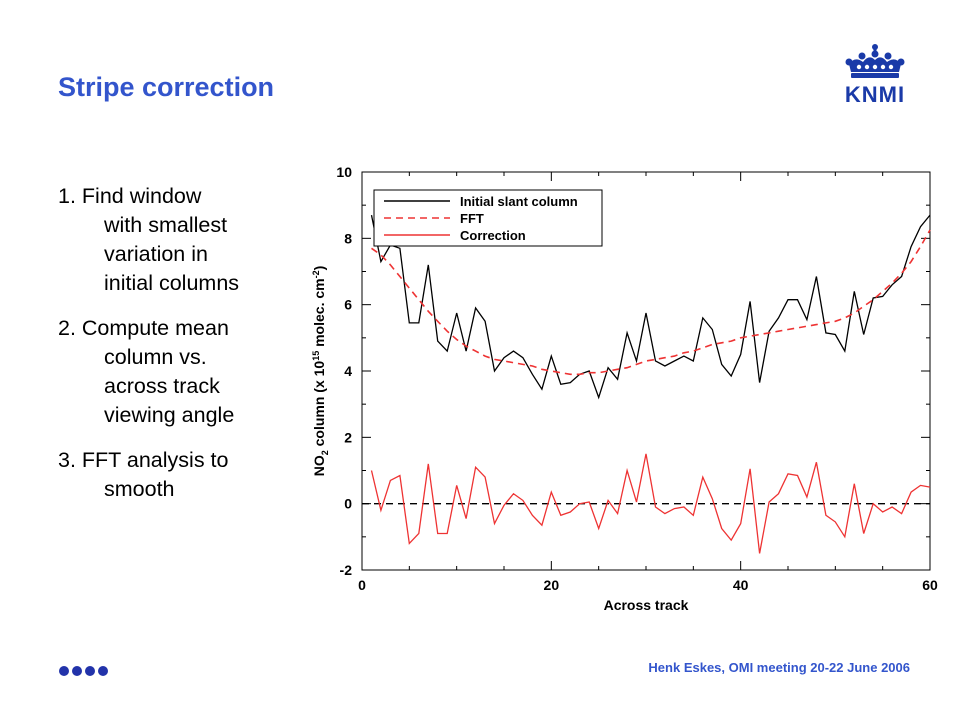  Describe the element at coordinates (348, 437) in the screenshot. I see `y-tick-label: 2` at that location.